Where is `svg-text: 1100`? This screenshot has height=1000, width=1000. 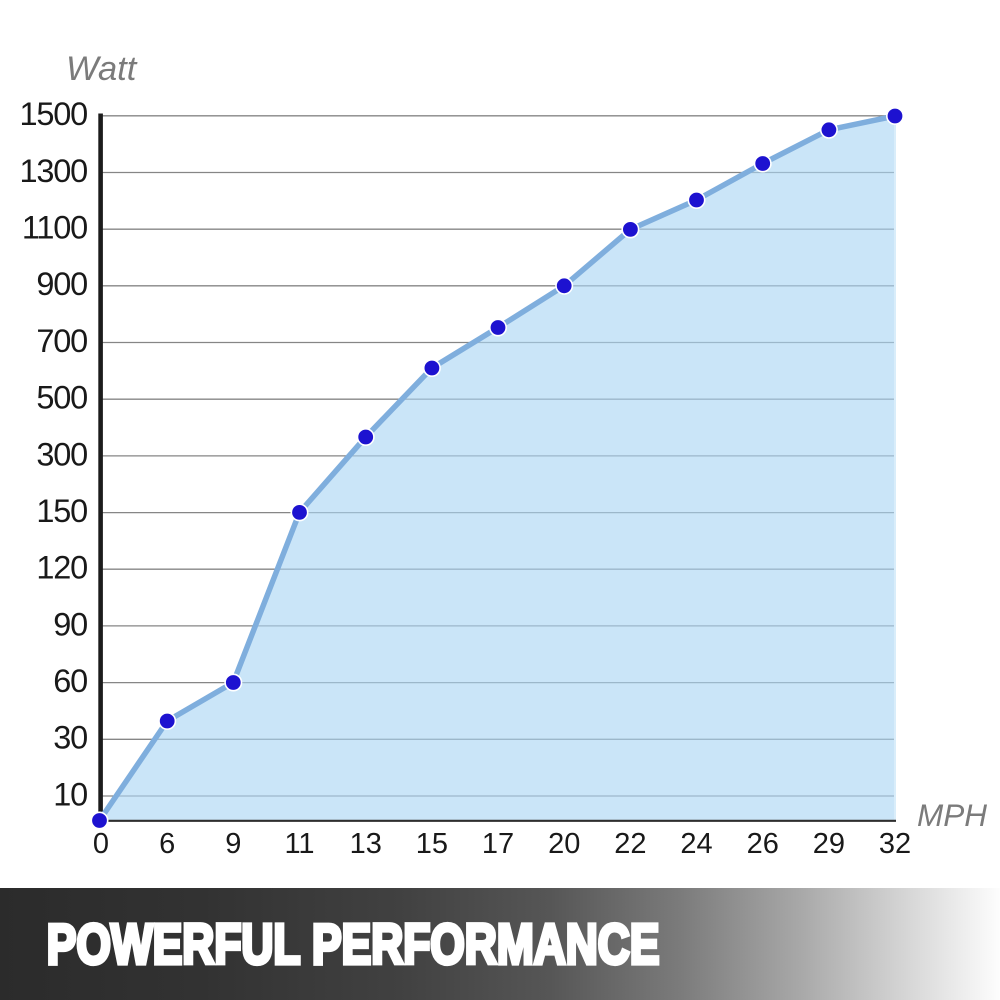
svg-text: 1100 is located at coordinates (54, 228).